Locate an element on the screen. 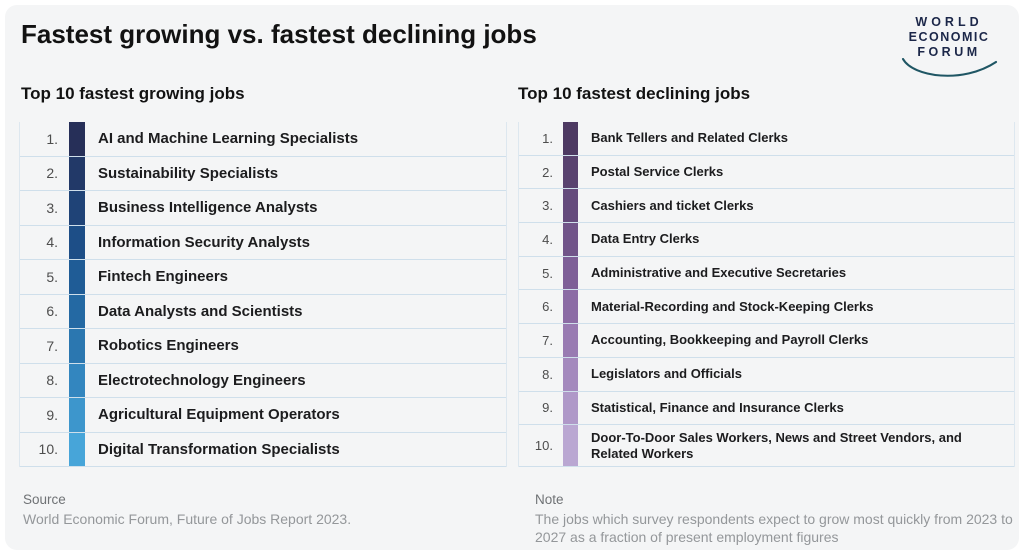 The image size is (1024, 555). list-item: 7. Robotics Engineers is located at coordinates (263, 346).